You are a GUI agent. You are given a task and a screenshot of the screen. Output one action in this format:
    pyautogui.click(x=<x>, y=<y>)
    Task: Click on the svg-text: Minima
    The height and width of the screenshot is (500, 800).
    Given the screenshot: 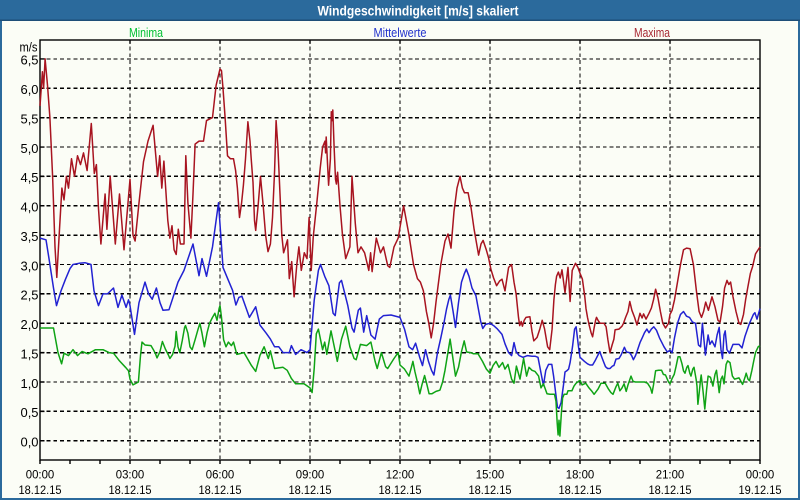 What is the action you would take?
    pyautogui.click(x=146, y=33)
    